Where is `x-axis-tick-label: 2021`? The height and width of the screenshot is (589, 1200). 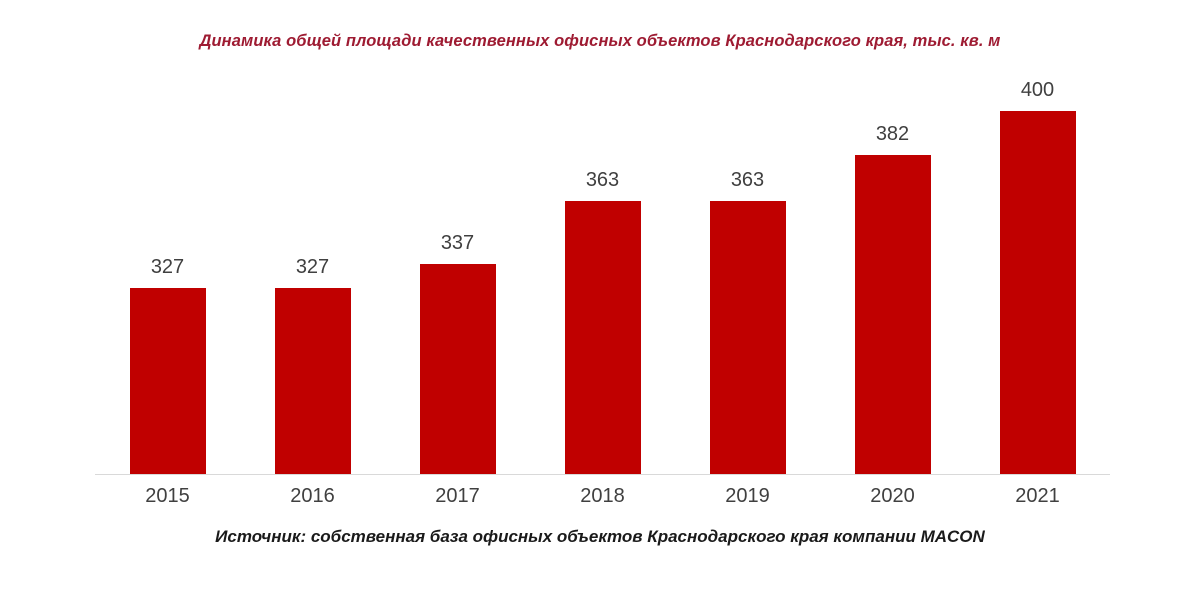 x-axis-tick-label: 2021 is located at coordinates (1037, 496).